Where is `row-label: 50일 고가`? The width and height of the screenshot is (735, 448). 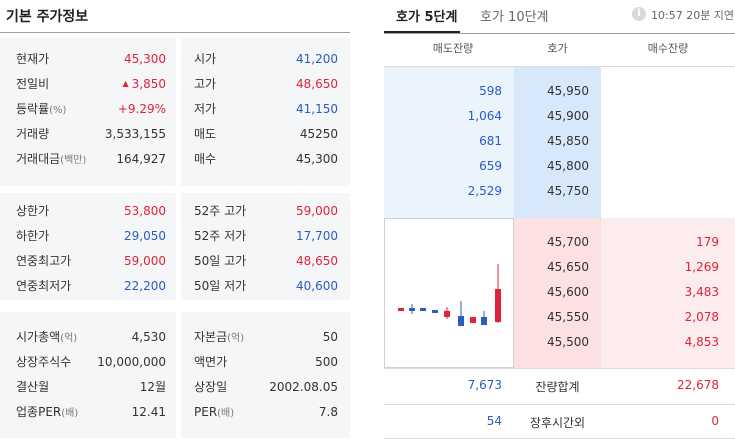
row-label: 50일 고가 is located at coordinates (220, 261).